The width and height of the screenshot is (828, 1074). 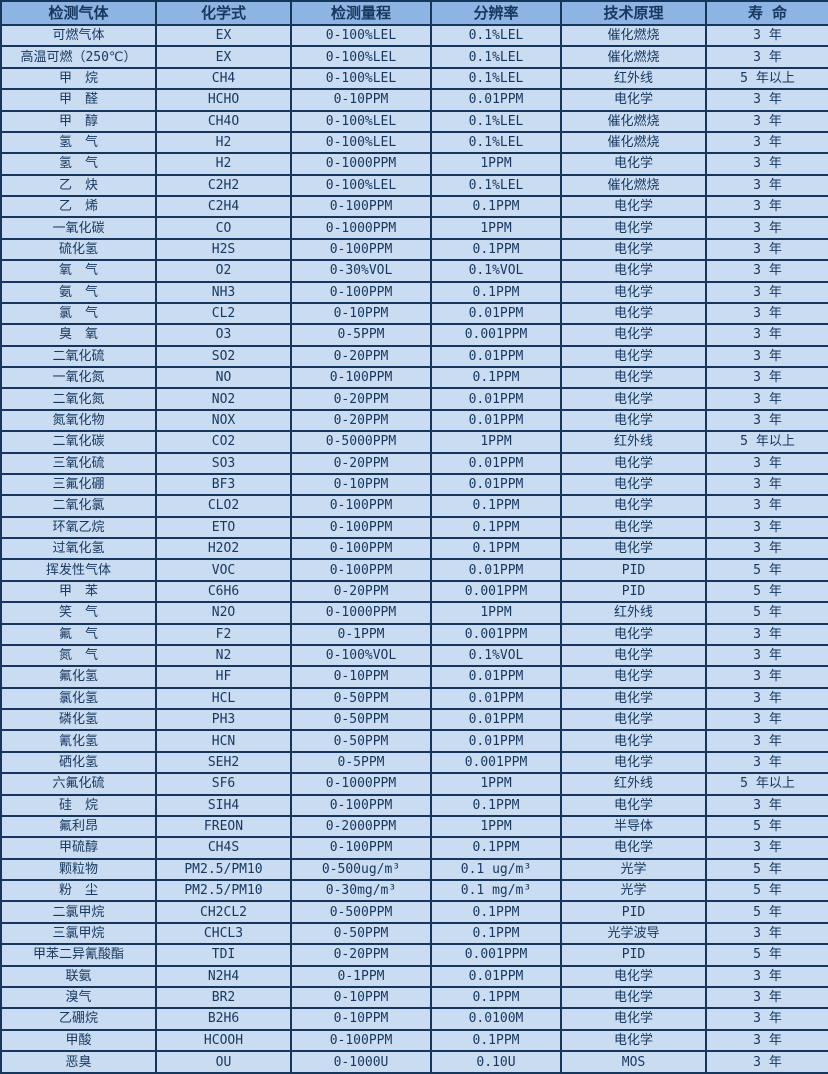 I want to click on cell-principle: MOS, so click(x=633, y=1062).